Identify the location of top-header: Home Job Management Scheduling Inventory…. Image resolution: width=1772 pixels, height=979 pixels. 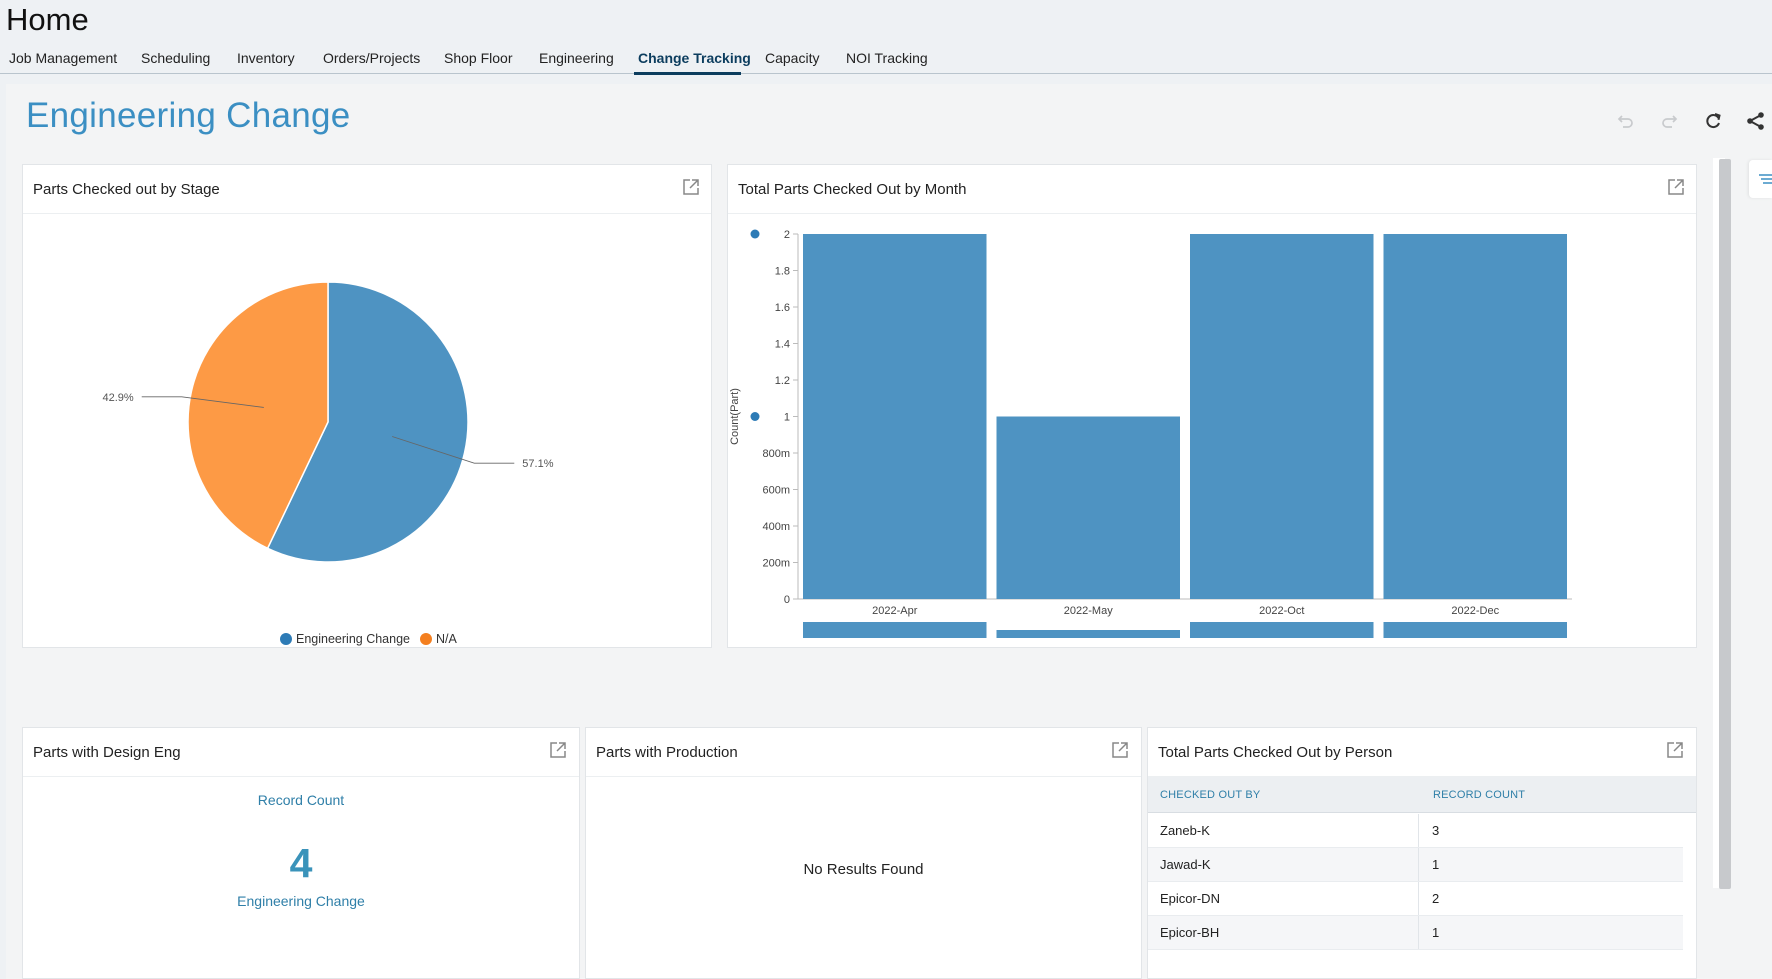
(886, 37).